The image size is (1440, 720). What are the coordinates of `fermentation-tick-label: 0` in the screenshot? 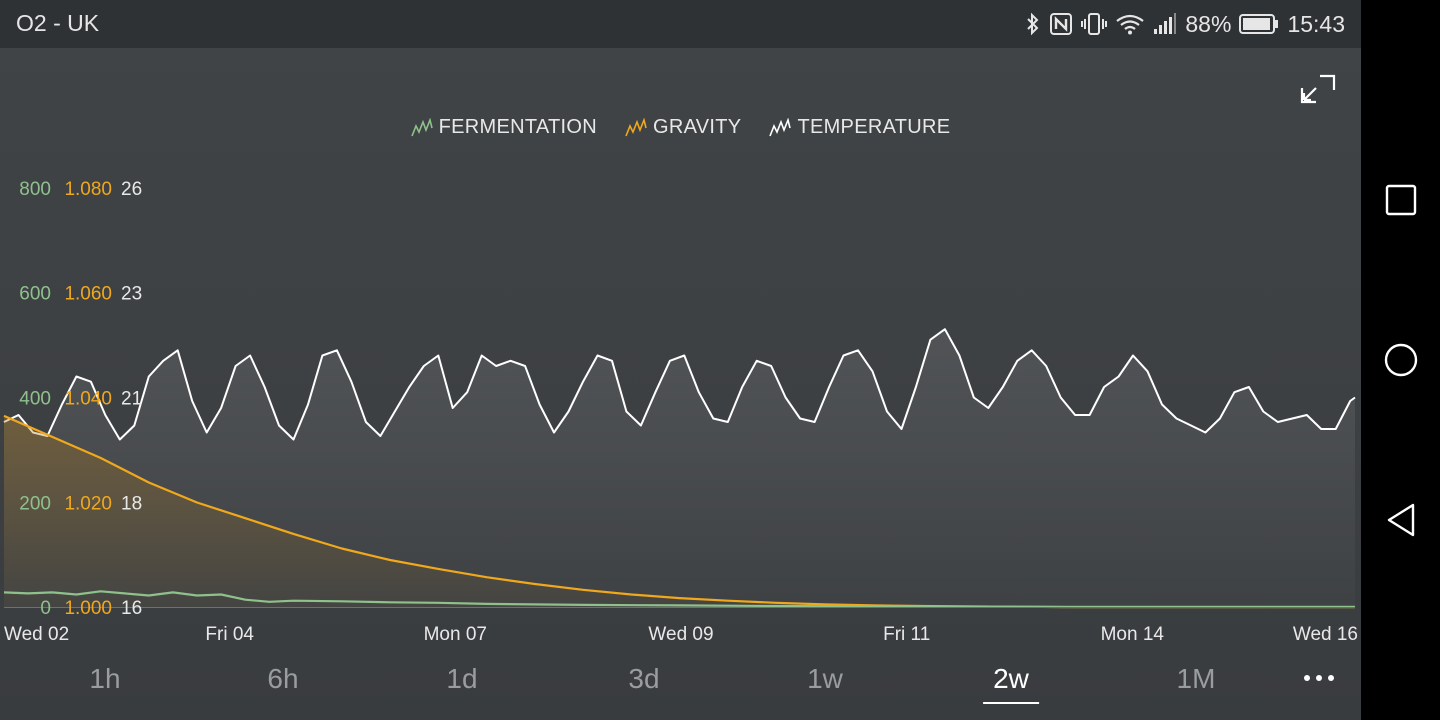 It's located at (45, 608).